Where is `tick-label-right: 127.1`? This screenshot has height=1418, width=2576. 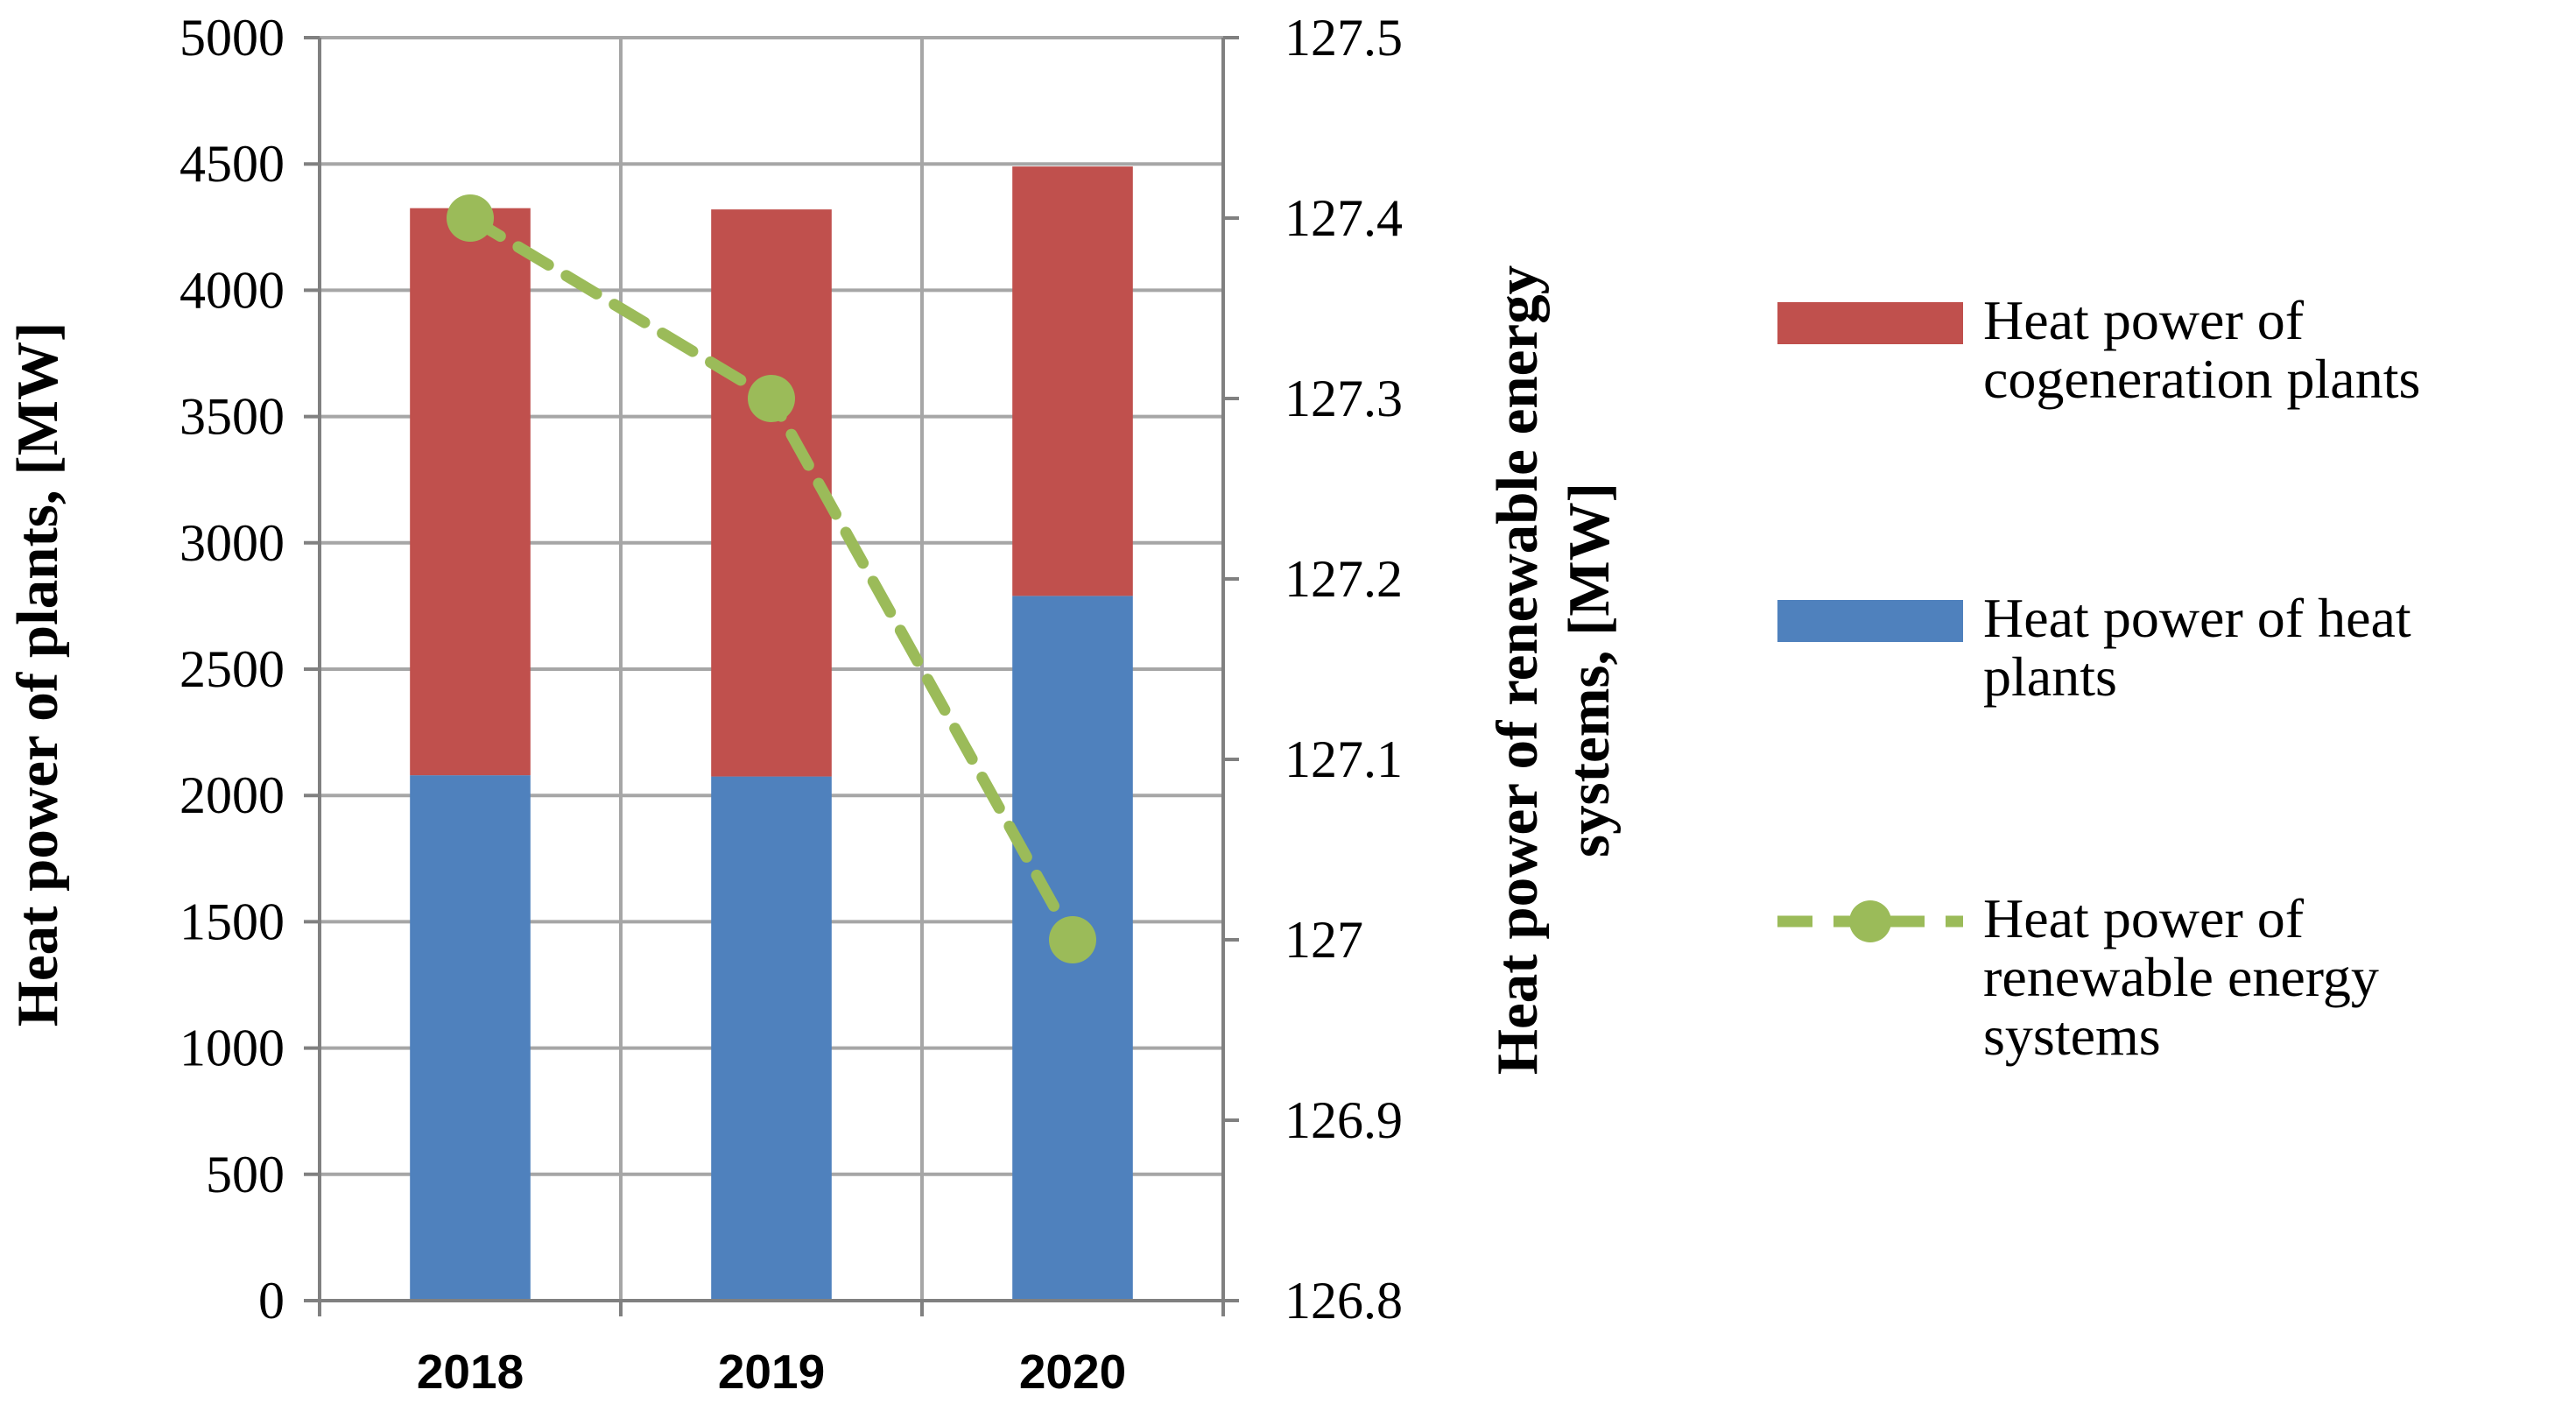 tick-label-right: 127.1 is located at coordinates (1343, 759).